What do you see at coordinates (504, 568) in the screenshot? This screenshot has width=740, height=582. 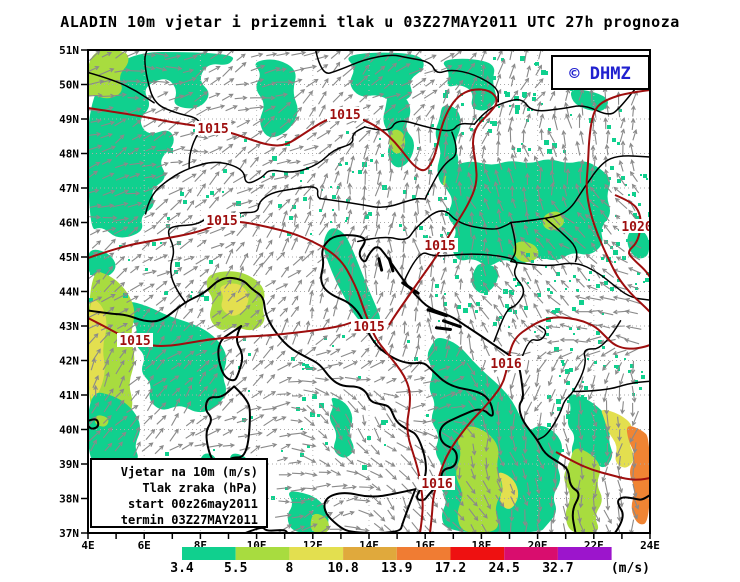 I see `colorbar-tick-label: 24.5` at bounding box center [504, 568].